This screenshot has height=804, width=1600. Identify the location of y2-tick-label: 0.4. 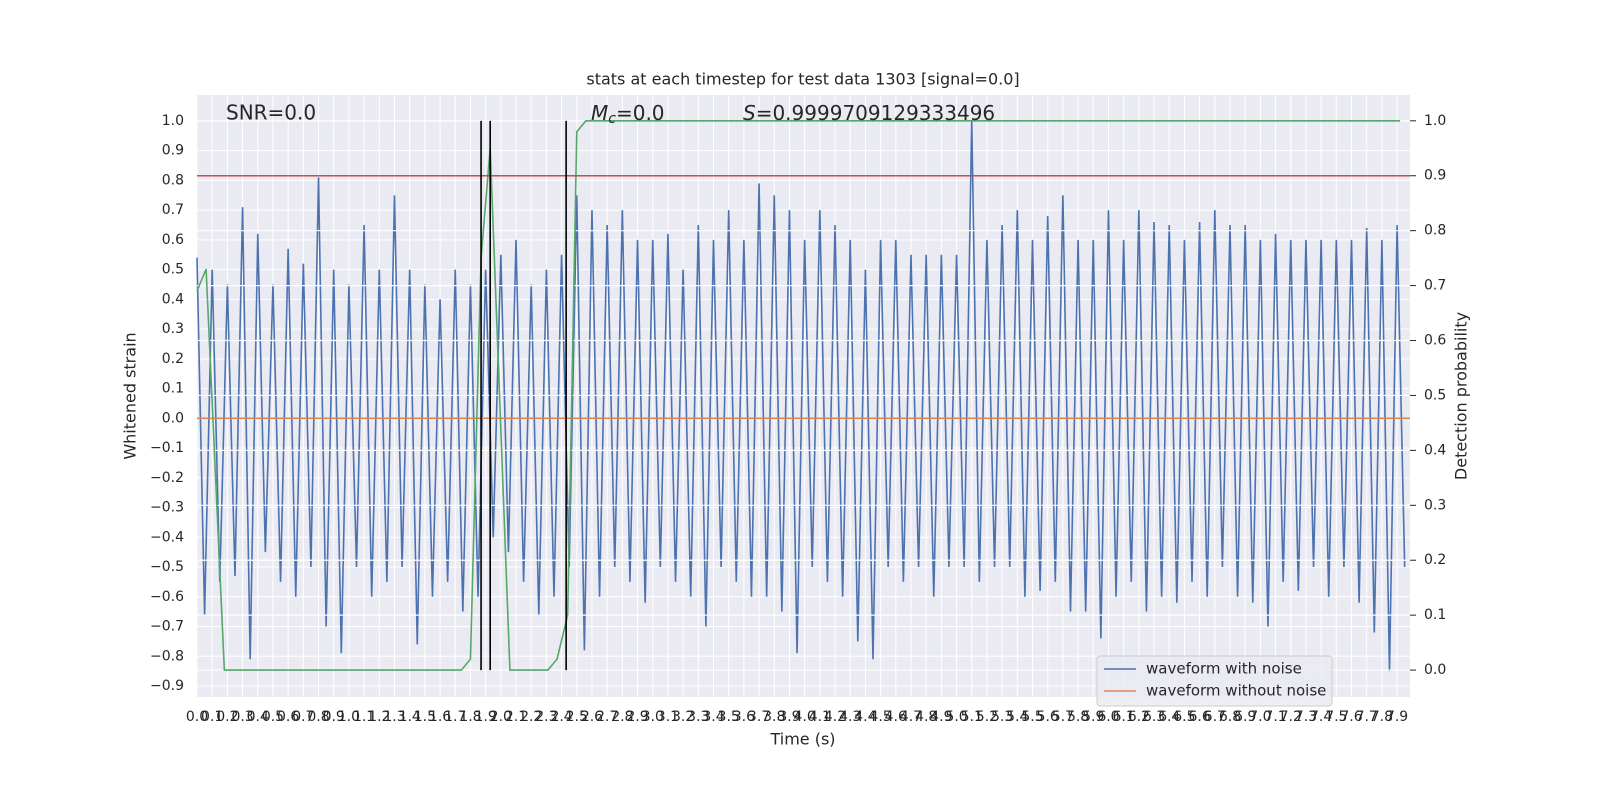
(1435, 450).